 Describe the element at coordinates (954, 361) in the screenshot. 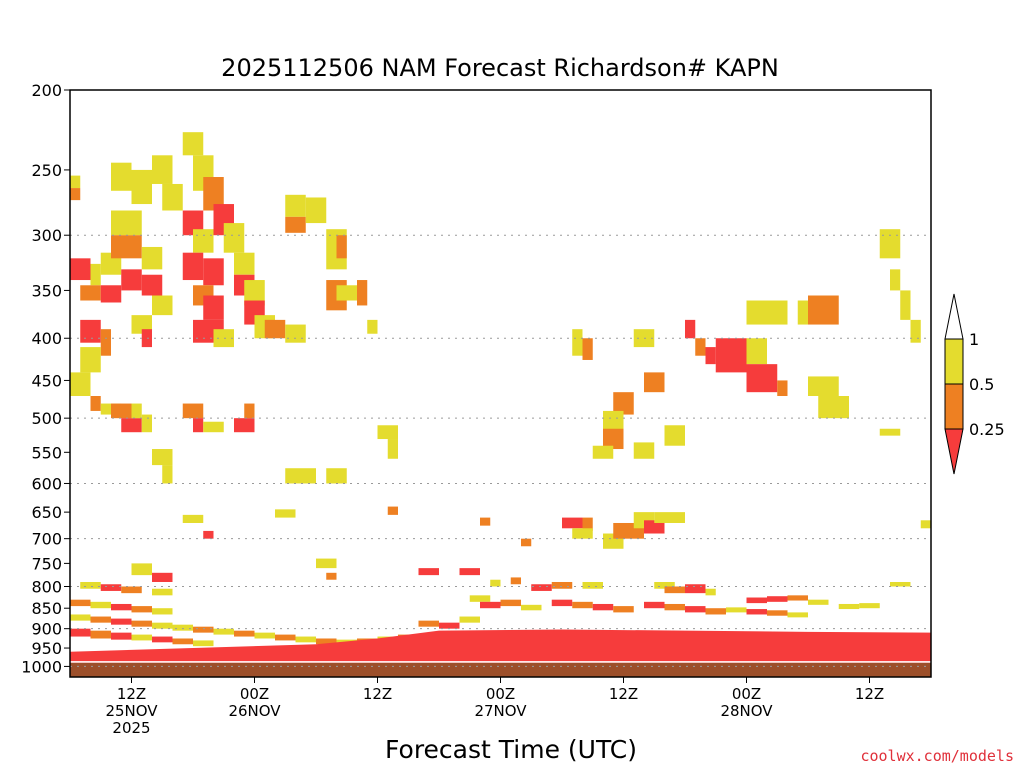

I see `colorbar-yellow-bin` at that location.